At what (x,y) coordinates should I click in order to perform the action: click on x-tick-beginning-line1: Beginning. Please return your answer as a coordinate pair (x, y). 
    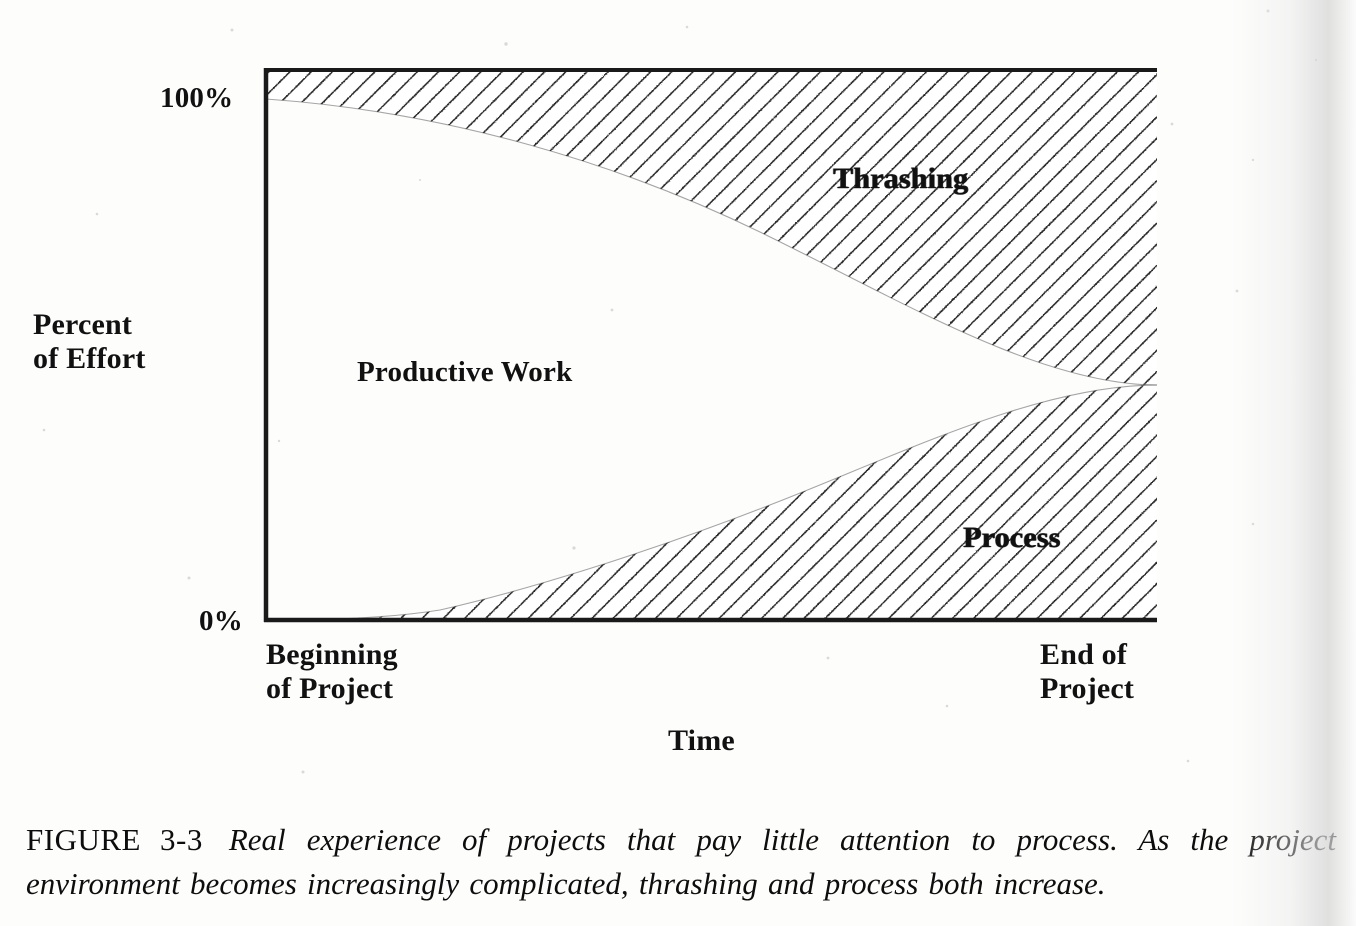
    Looking at the image, I should click on (332, 654).